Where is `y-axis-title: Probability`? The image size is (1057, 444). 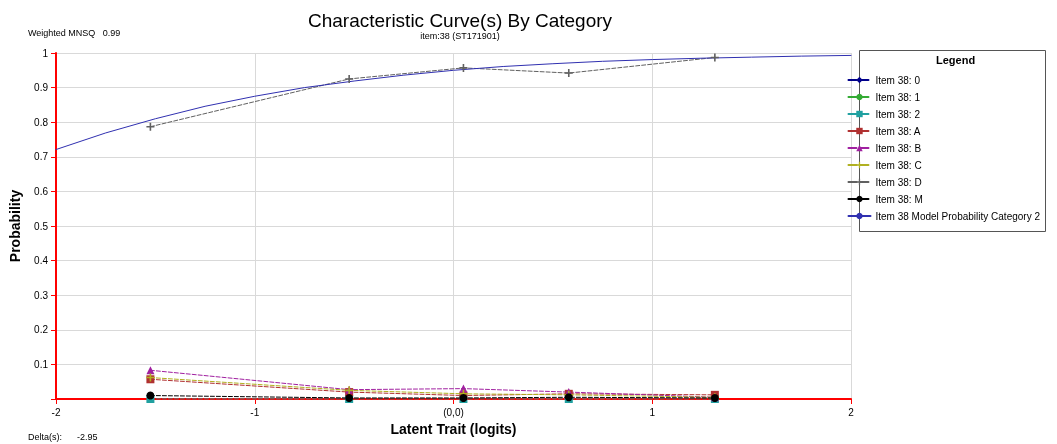
y-axis-title: Probability is located at coordinates (15, 226).